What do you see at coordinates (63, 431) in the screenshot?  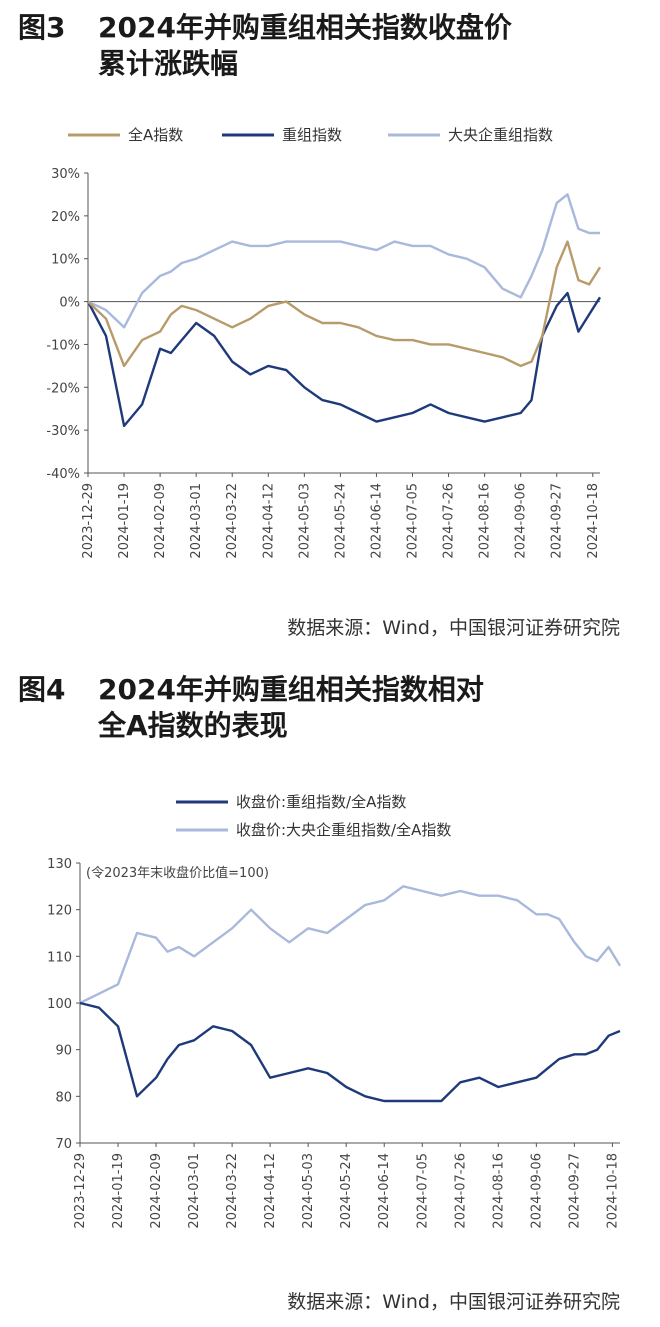 I see `y-tick-label: -30%` at bounding box center [63, 431].